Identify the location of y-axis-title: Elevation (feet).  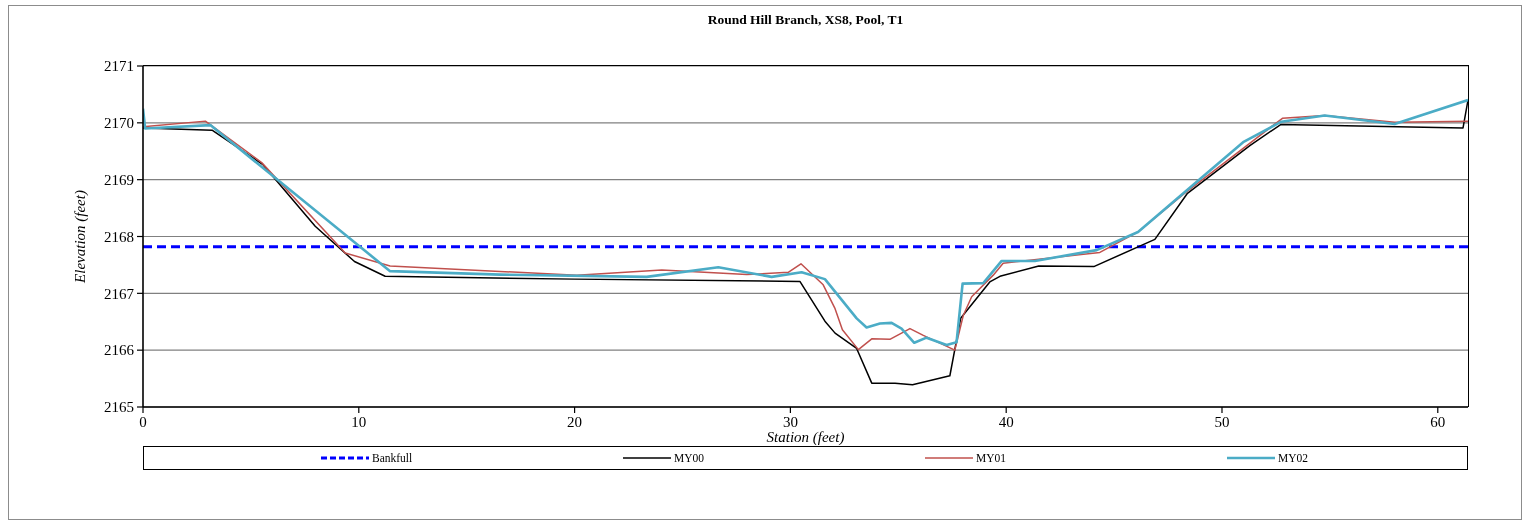
(80, 237).